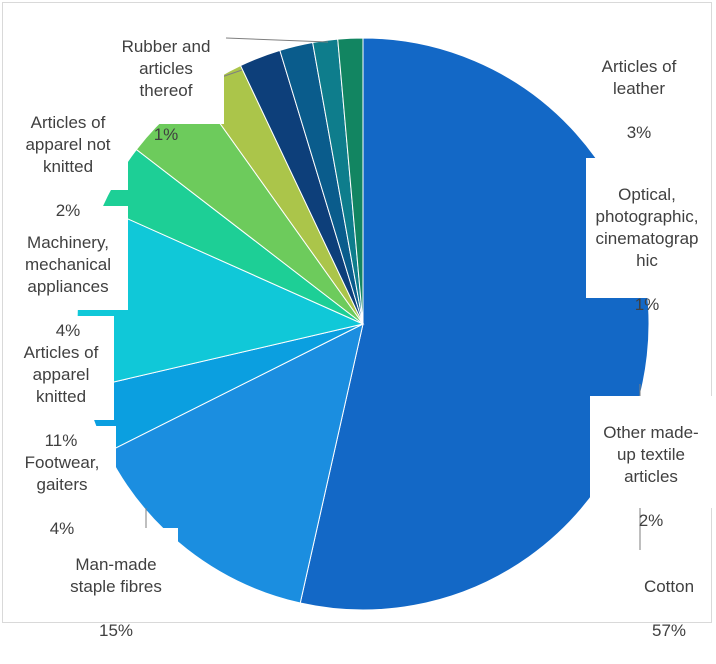 Image resolution: width=716 pixels, height=664 pixels. I want to click on label-percent: 57%, so click(669, 630).